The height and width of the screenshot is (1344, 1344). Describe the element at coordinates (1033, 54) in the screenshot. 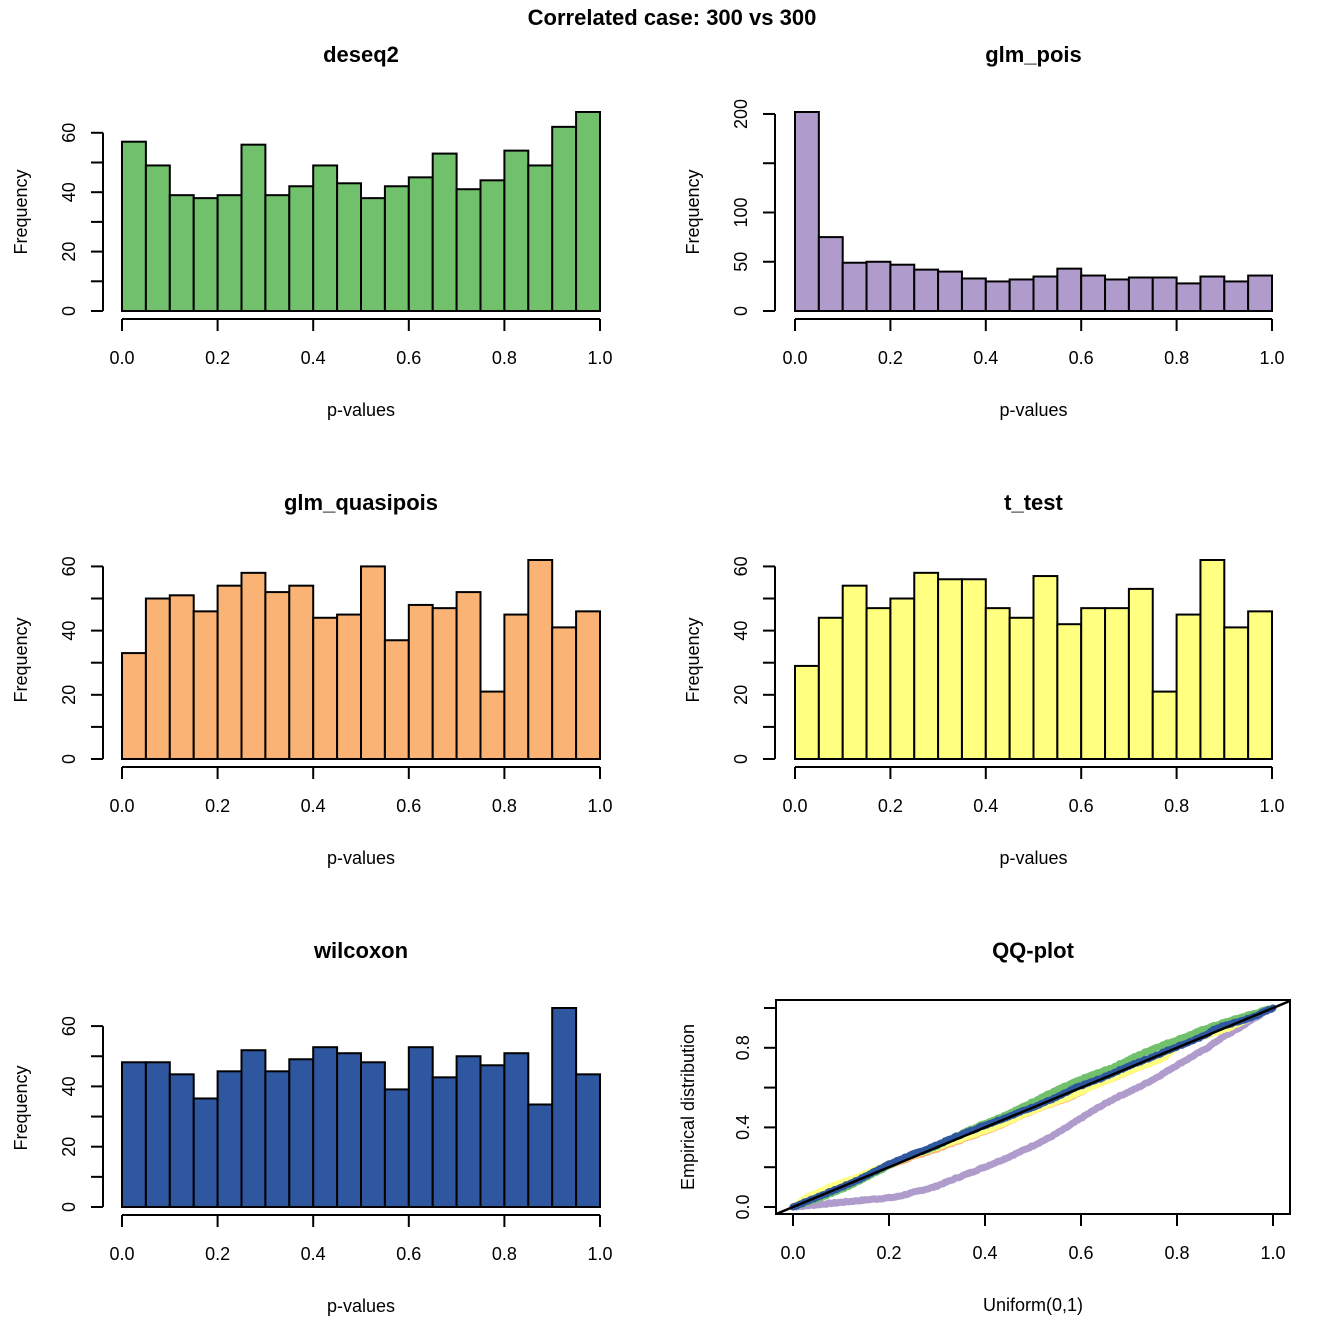

I see `panel-title: glm_pois` at that location.